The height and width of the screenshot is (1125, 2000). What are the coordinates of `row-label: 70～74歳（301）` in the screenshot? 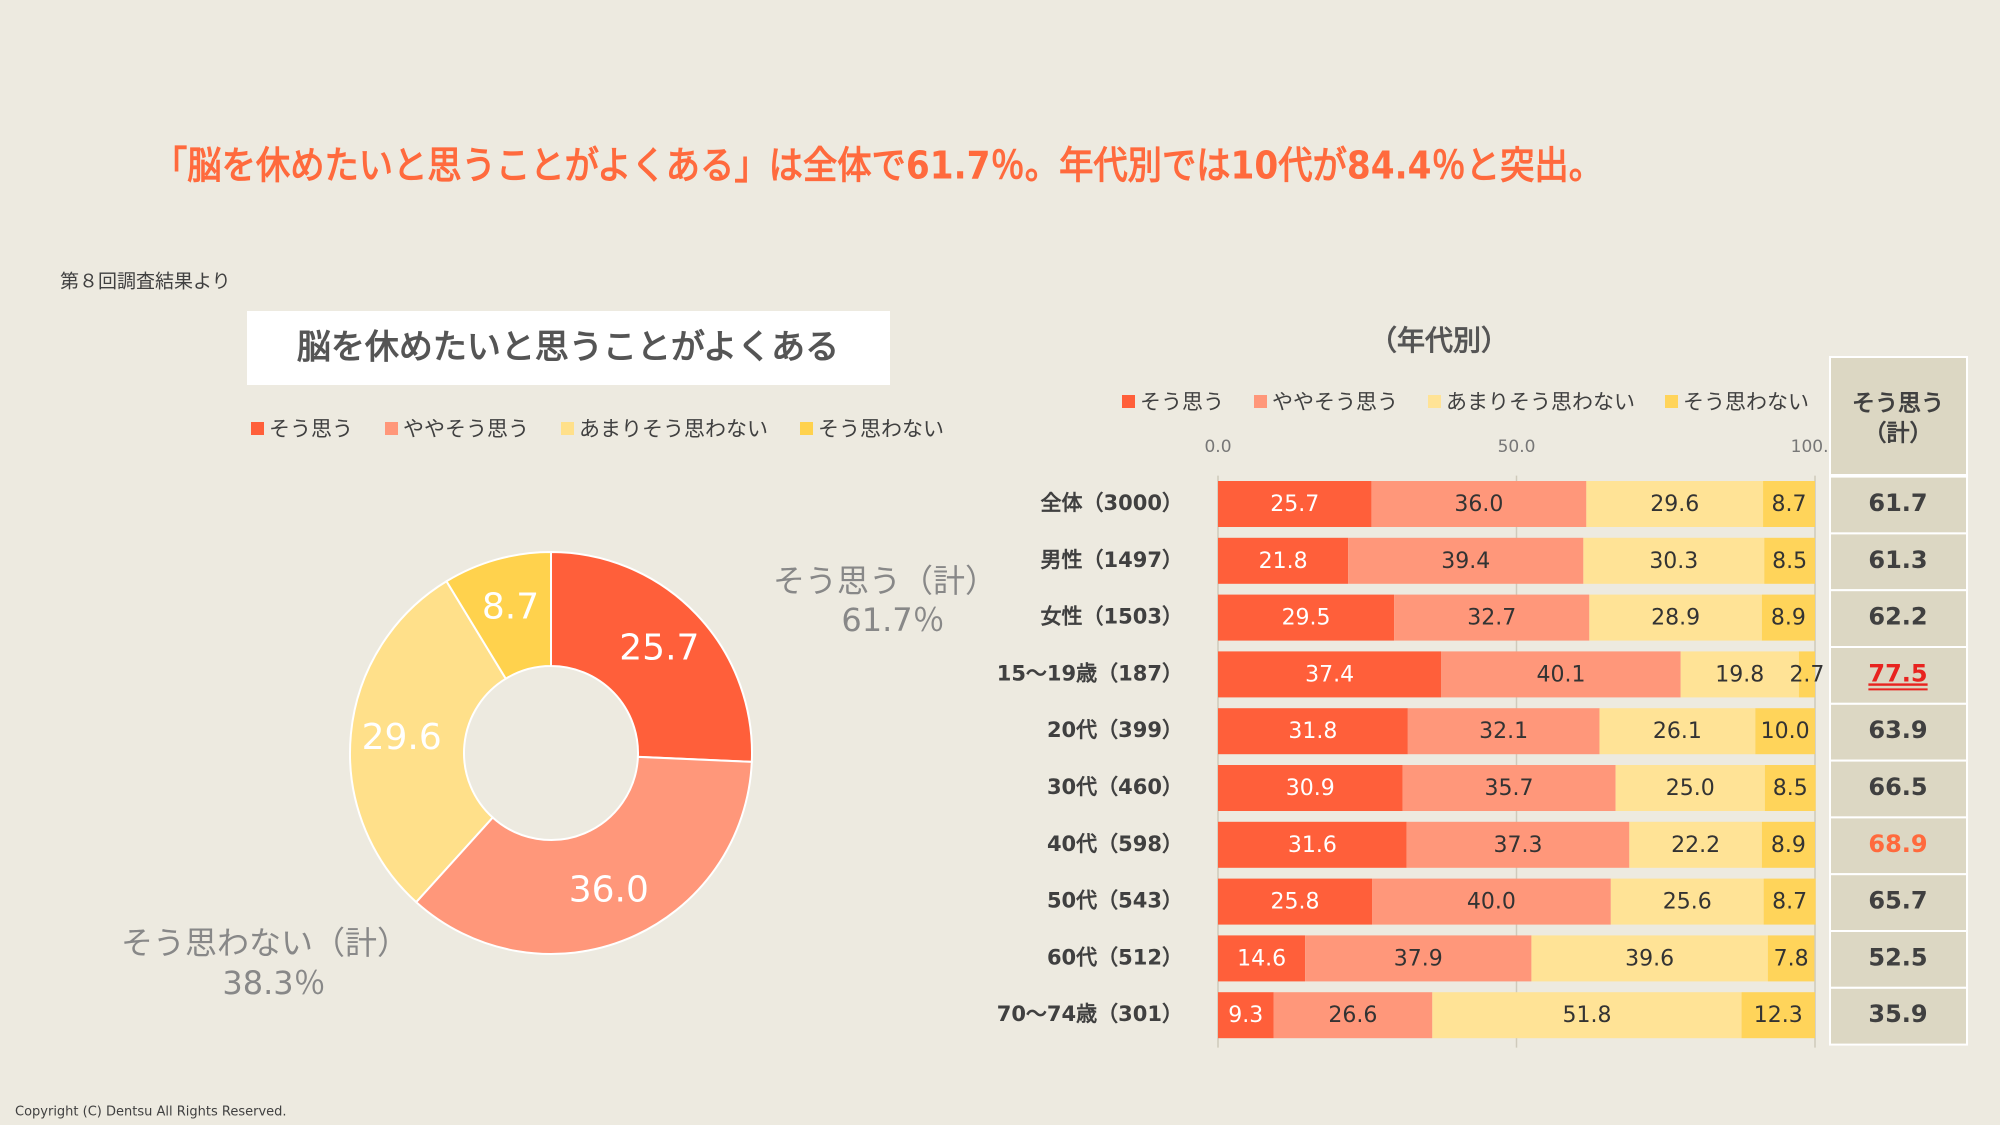 It's located at (1090, 1014).